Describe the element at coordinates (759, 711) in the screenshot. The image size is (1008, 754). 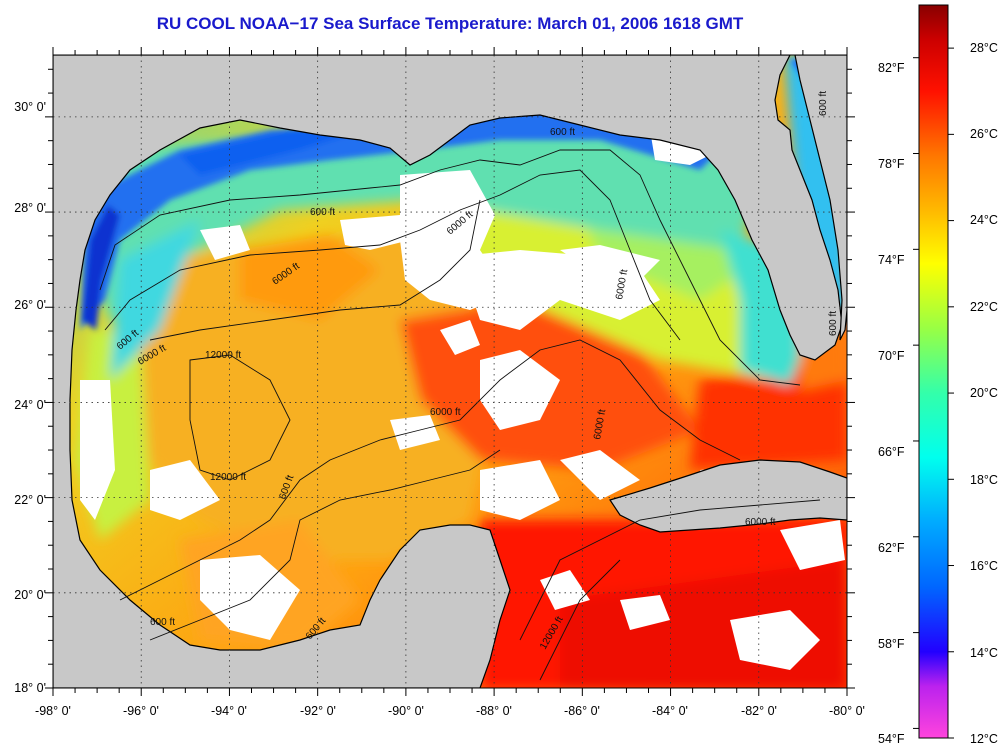
I see `lon-label: -82° 0'` at that location.